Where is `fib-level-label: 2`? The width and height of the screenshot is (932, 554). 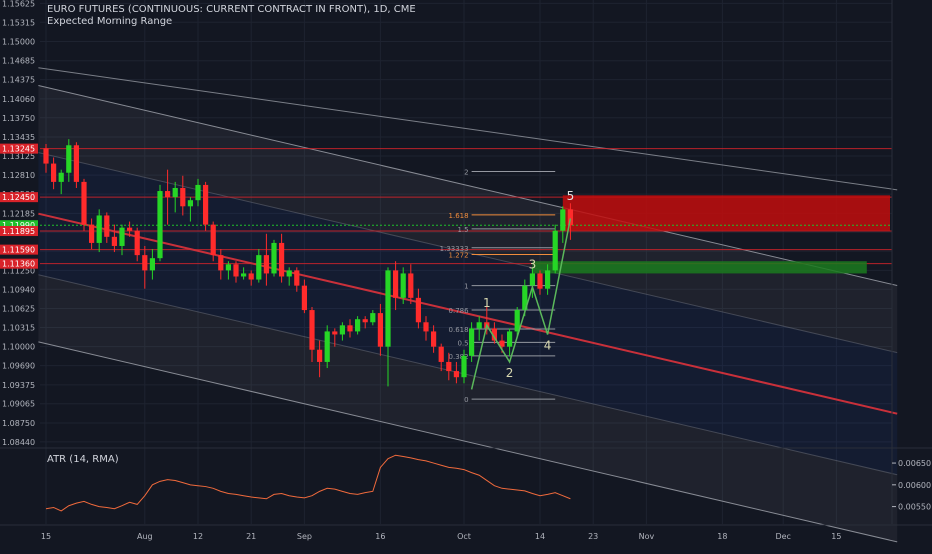 fib-level-label: 2 is located at coordinates (466, 173).